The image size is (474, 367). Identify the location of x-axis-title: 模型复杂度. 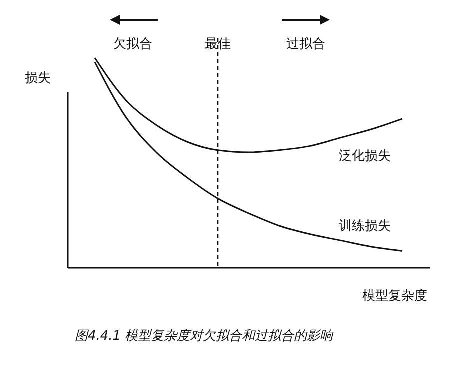
(395, 296).